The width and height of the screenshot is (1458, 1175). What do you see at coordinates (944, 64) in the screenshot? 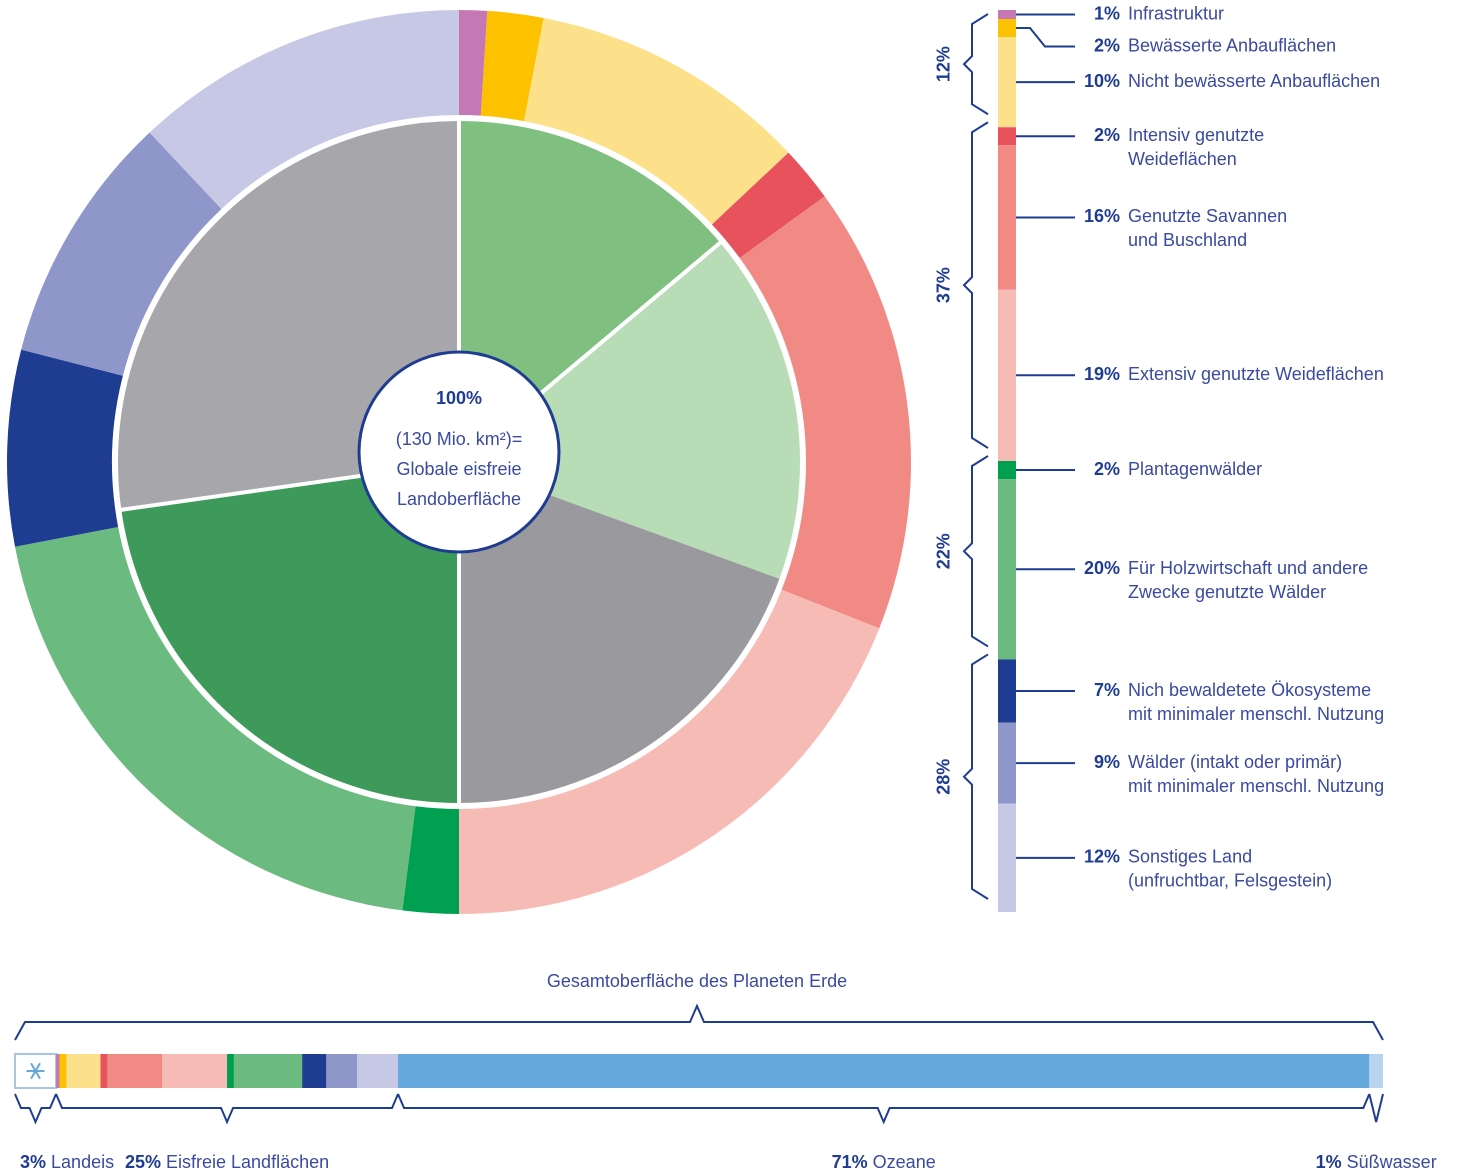
I see `group-label: 12%` at bounding box center [944, 64].